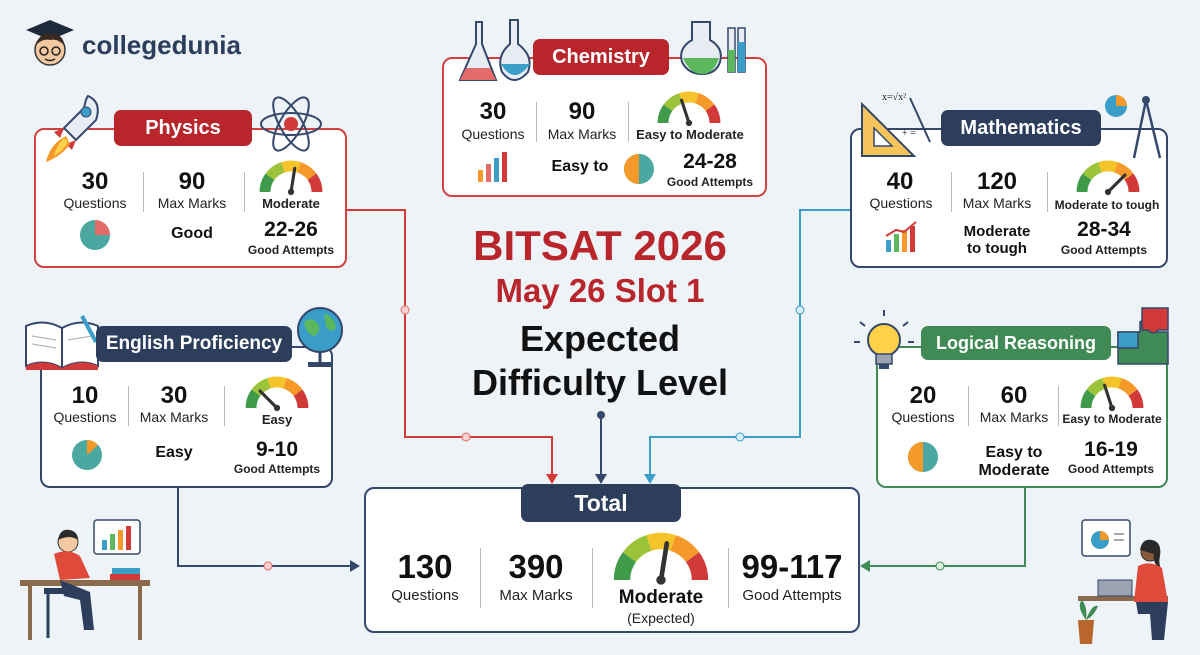  I want to click on chemistry-max-marks-label: Max Marks, so click(582, 134).